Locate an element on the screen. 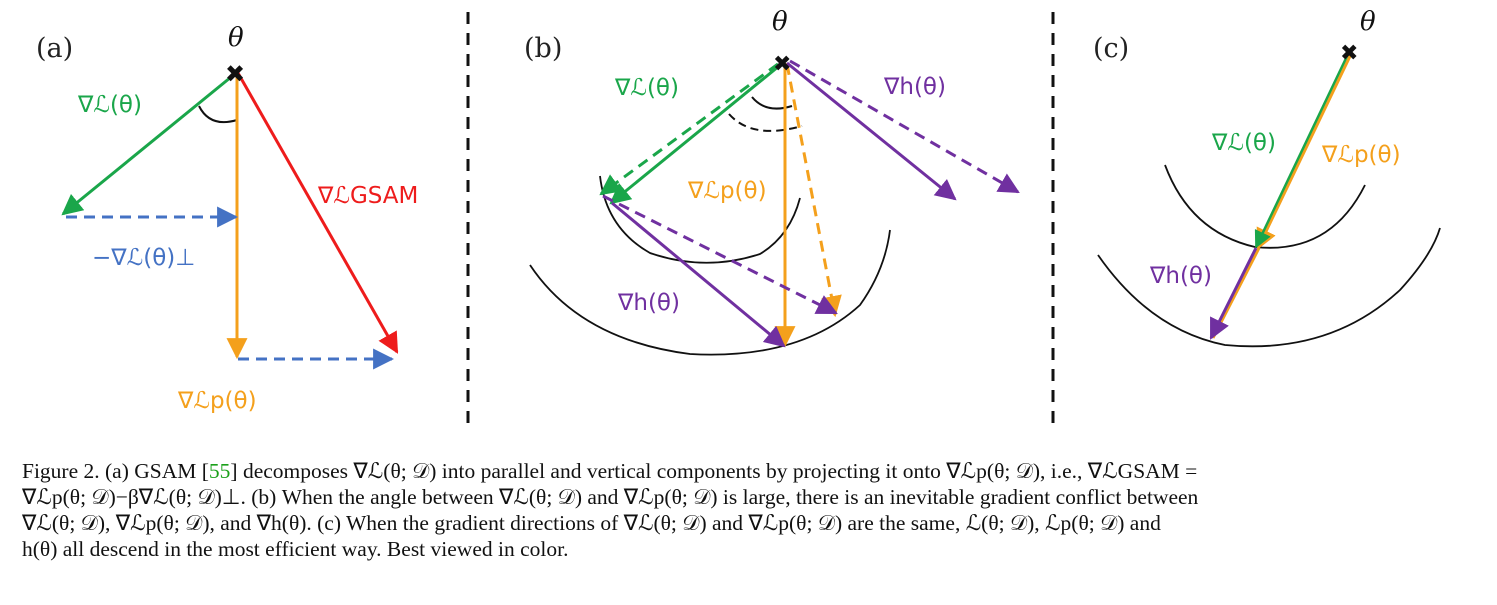 The height and width of the screenshot is (605, 1497). panel-c-grad-h-shadow is located at coordinates (1236, 293).